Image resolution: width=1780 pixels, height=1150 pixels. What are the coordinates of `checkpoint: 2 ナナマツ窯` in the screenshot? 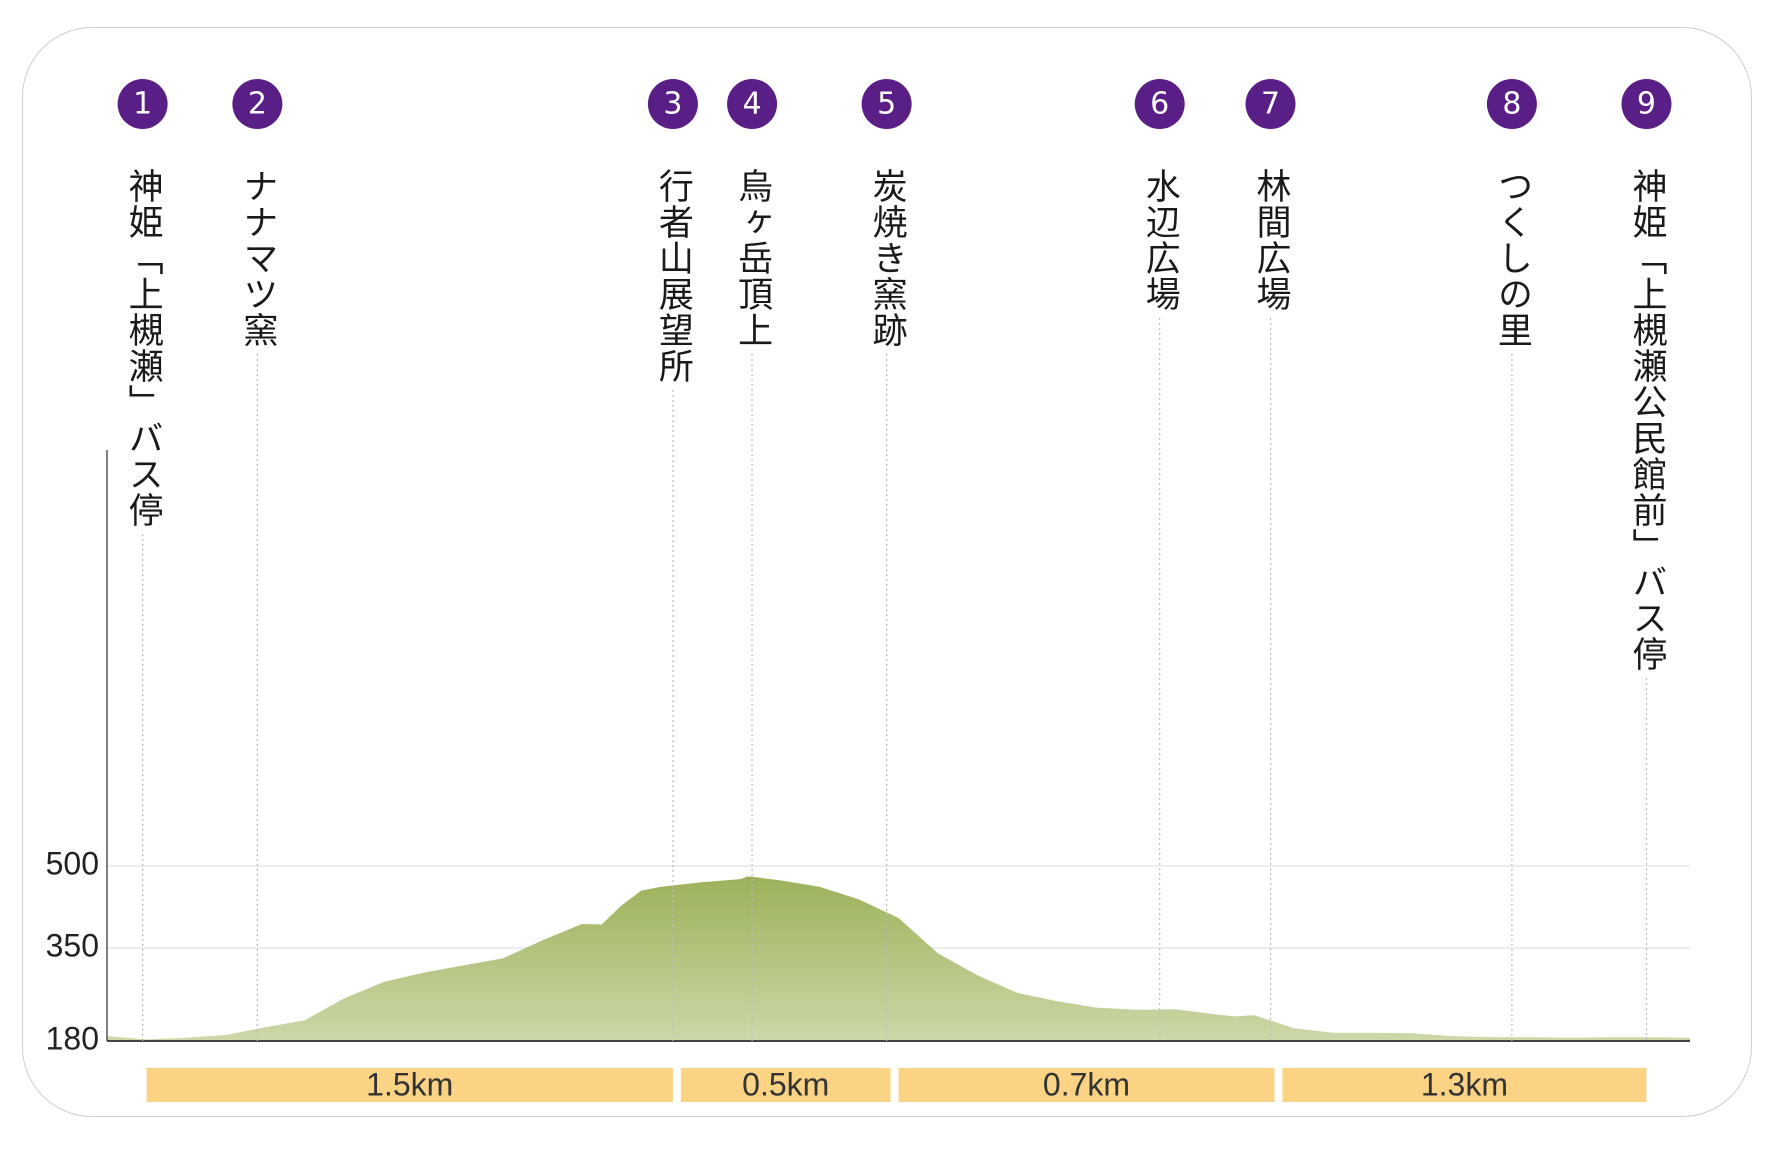 It's located at (257, 560).